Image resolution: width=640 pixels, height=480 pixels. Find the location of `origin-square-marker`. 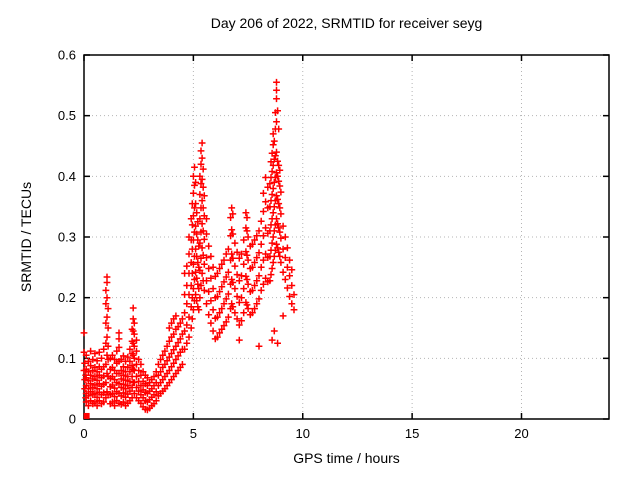

origin-square-marker is located at coordinates (86, 415).